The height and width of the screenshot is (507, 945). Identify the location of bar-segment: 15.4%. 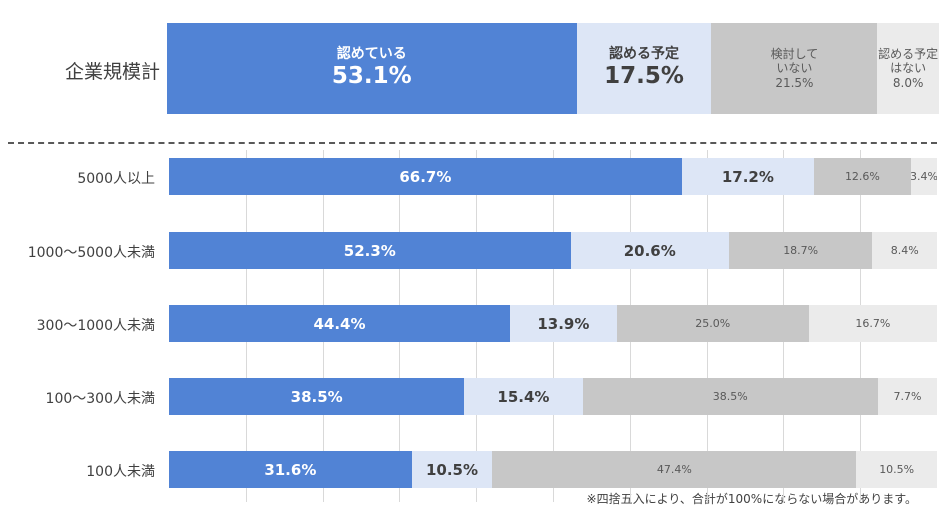
(523, 396).